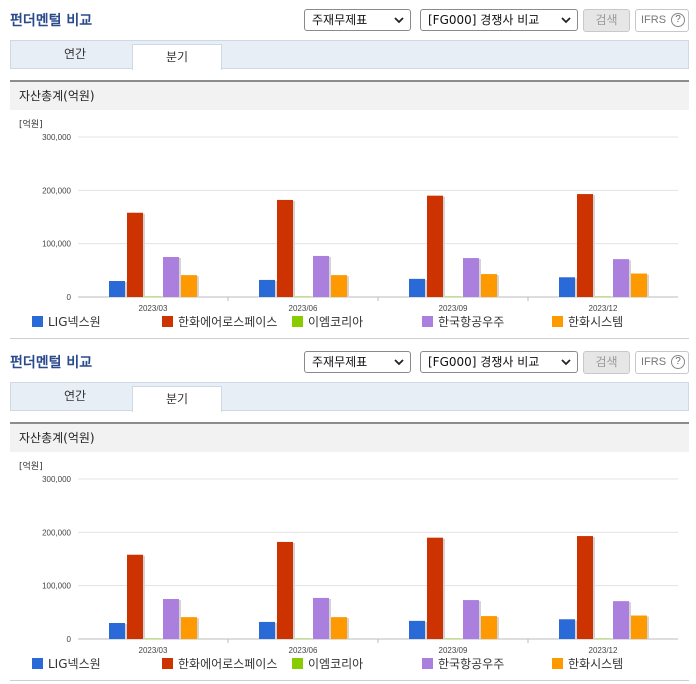 This screenshot has height=684, width=696. I want to click on x-tick-label: 2023/12, so click(603, 650).